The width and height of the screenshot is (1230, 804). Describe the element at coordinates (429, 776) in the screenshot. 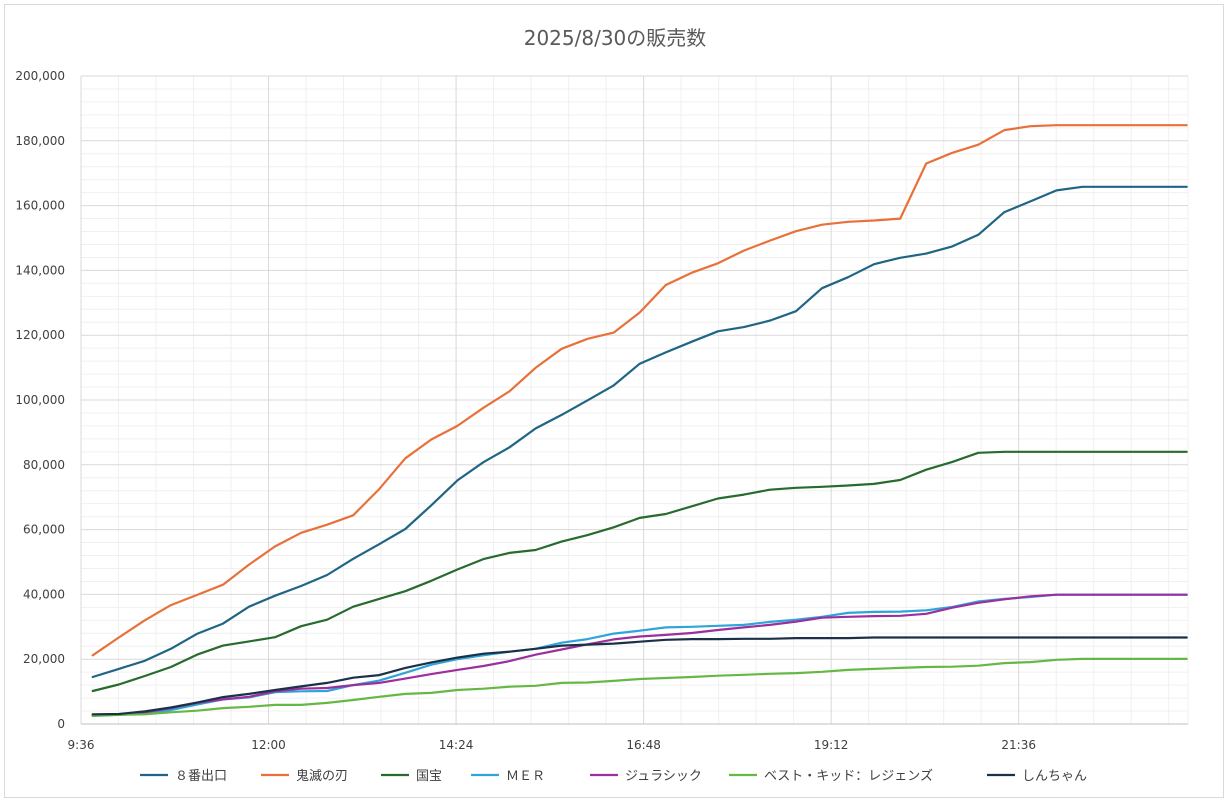

I see `legend-label: 国宝` at that location.